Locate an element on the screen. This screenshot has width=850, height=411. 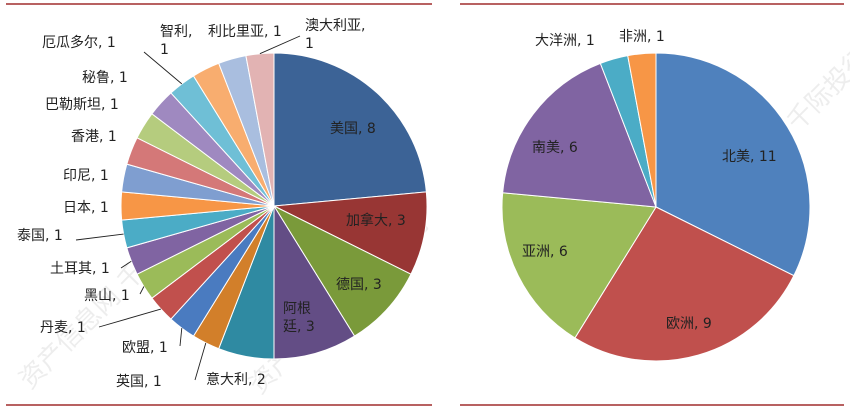
slice-label-text: 北美, 11 is located at coordinates (749, 157).